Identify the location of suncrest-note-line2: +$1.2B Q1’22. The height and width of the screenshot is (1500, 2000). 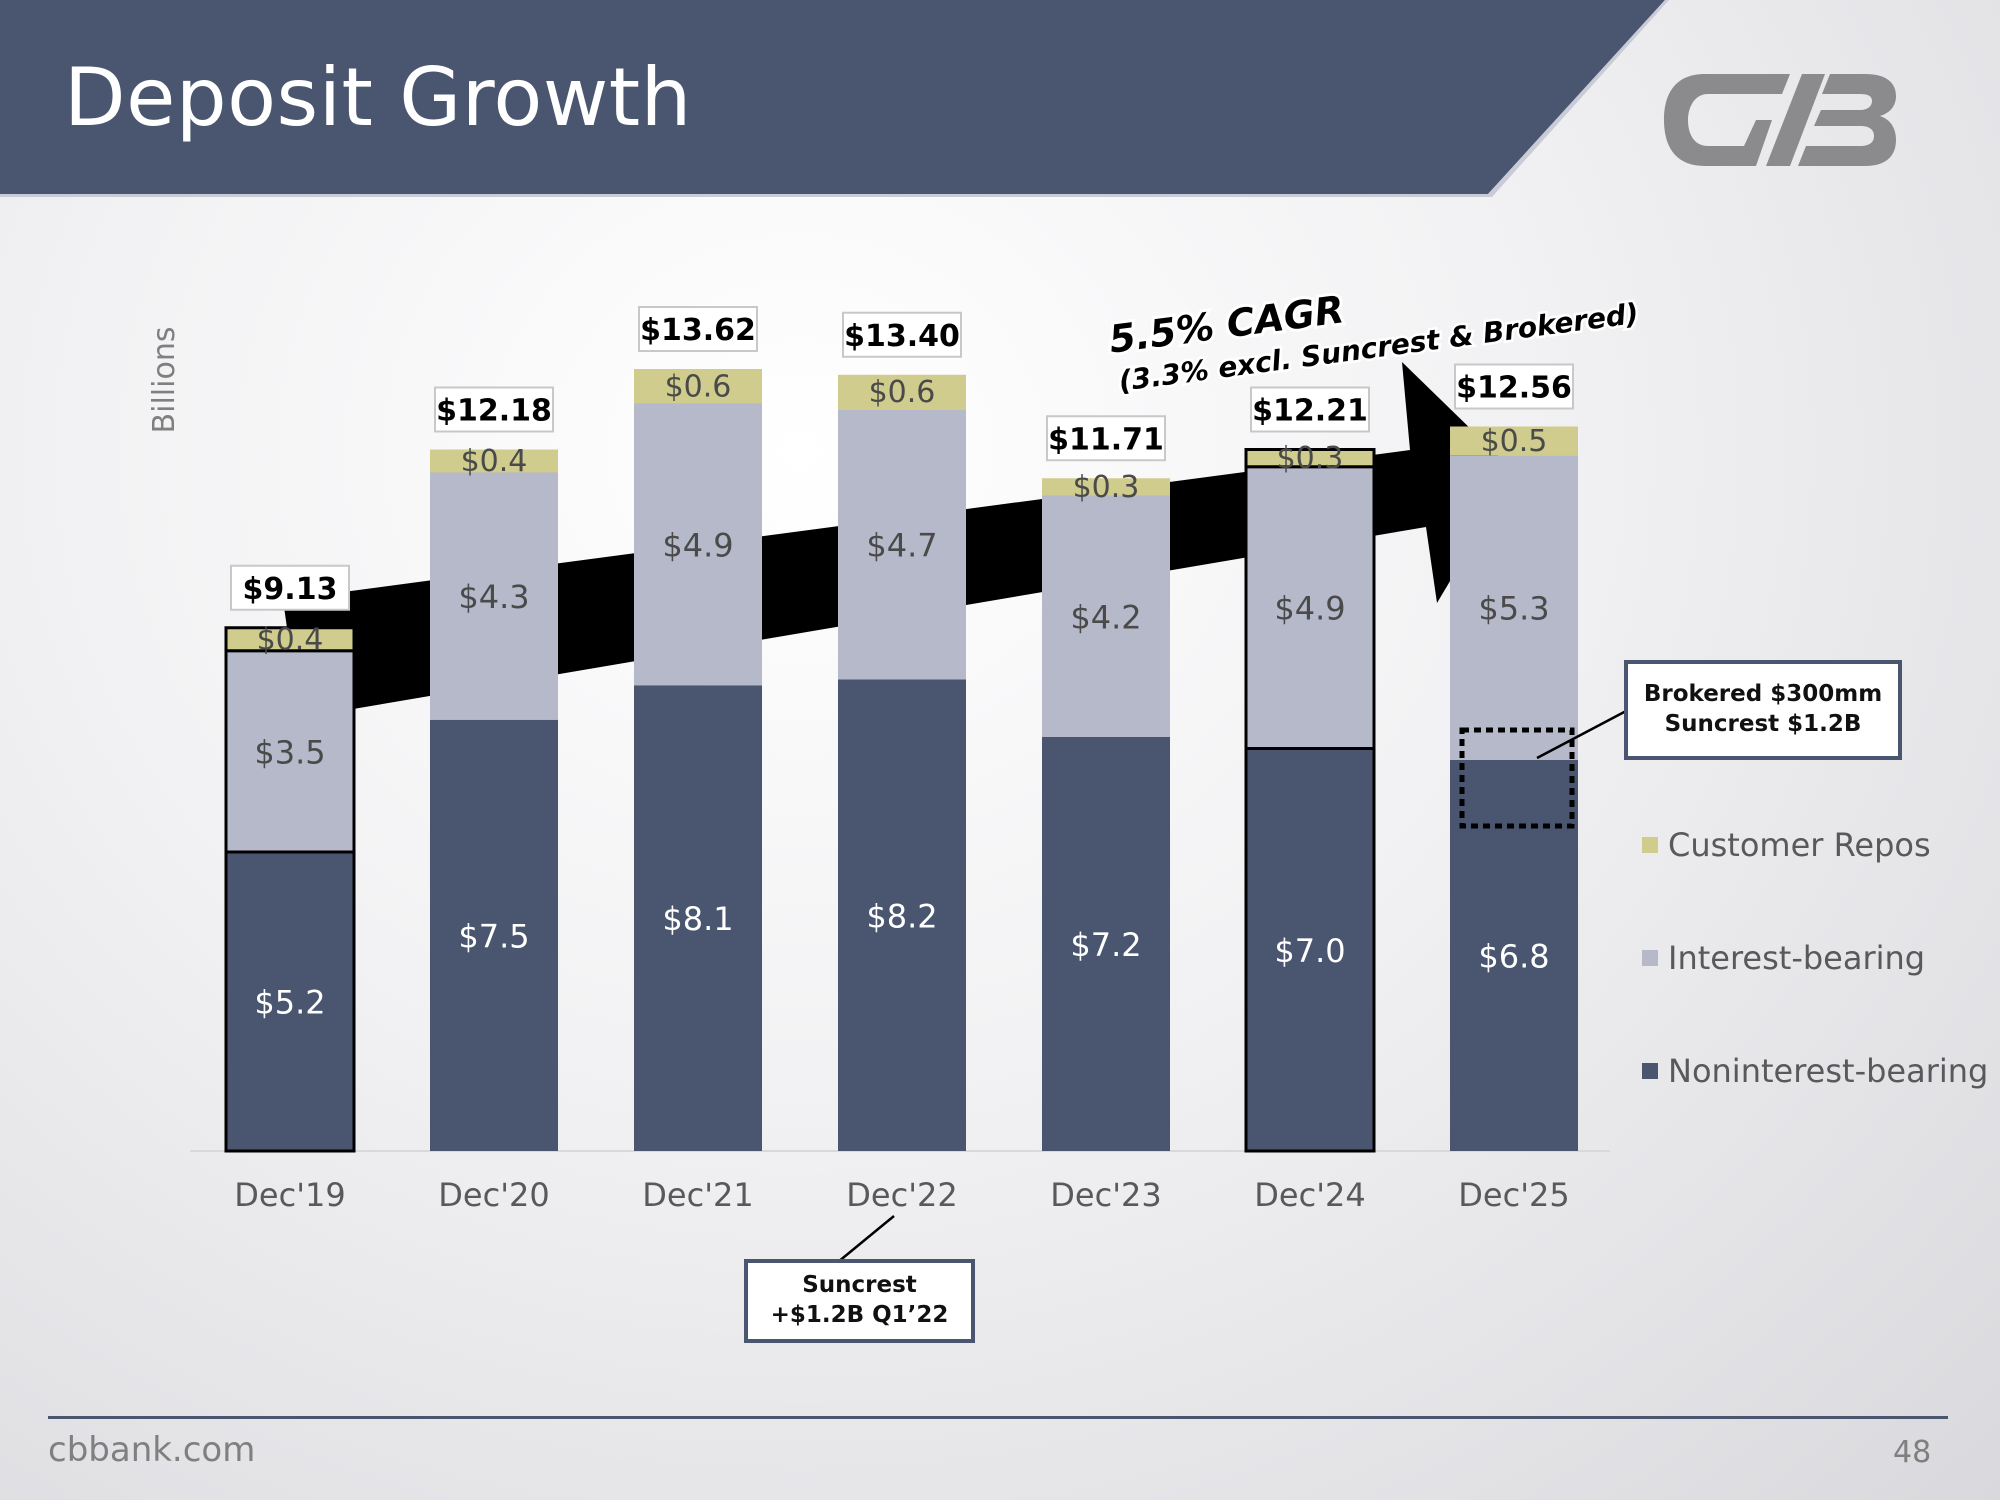
(859, 1315).